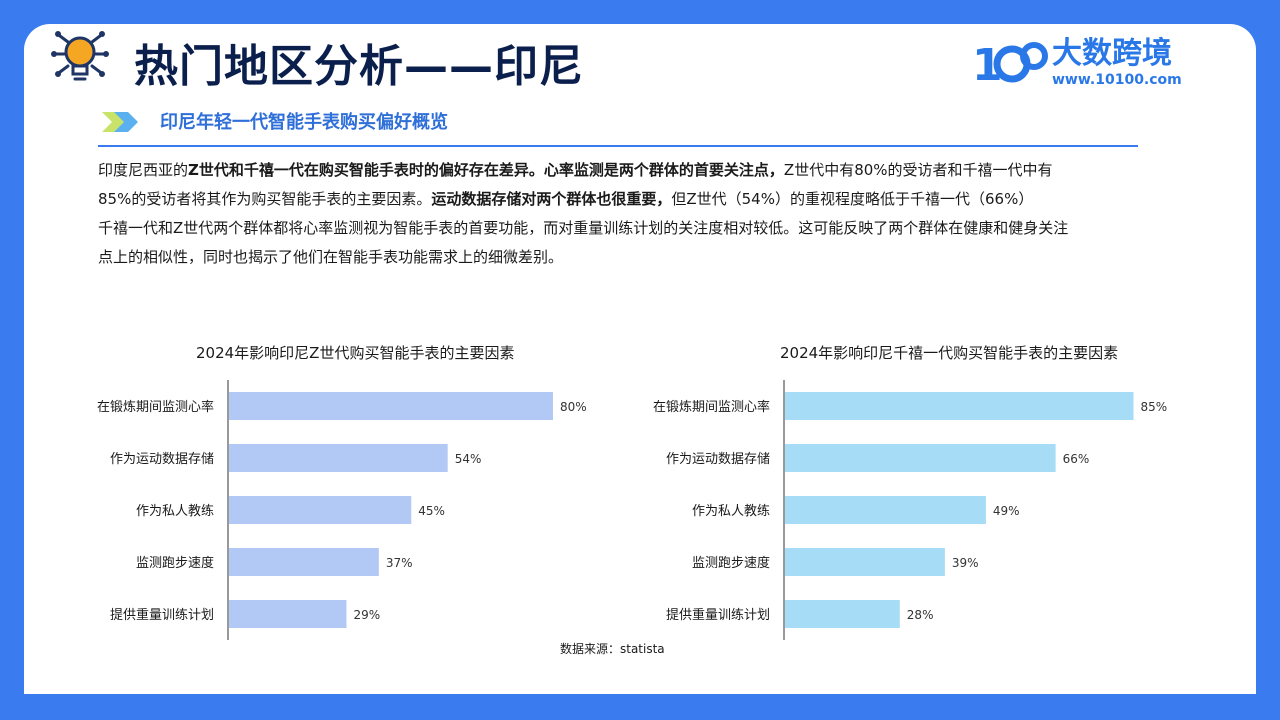  Describe the element at coordinates (355, 353) in the screenshot. I see `chart-title-genz: 2024年影响印尼Z世代购买智能手表的主要因素` at that location.